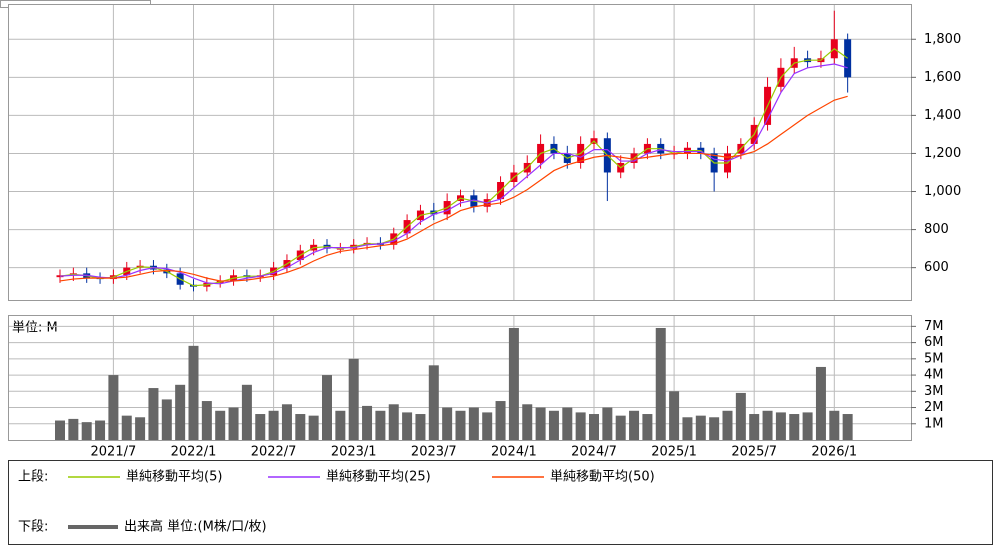  What do you see at coordinates (942, 115) in the screenshot?
I see `y-tick-label: 1,400` at bounding box center [942, 115].